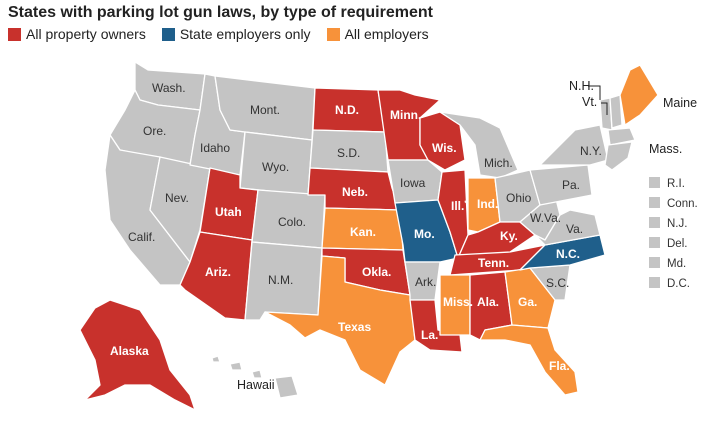  Describe the element at coordinates (574, 145) in the screenshot. I see `state-ny` at that location.